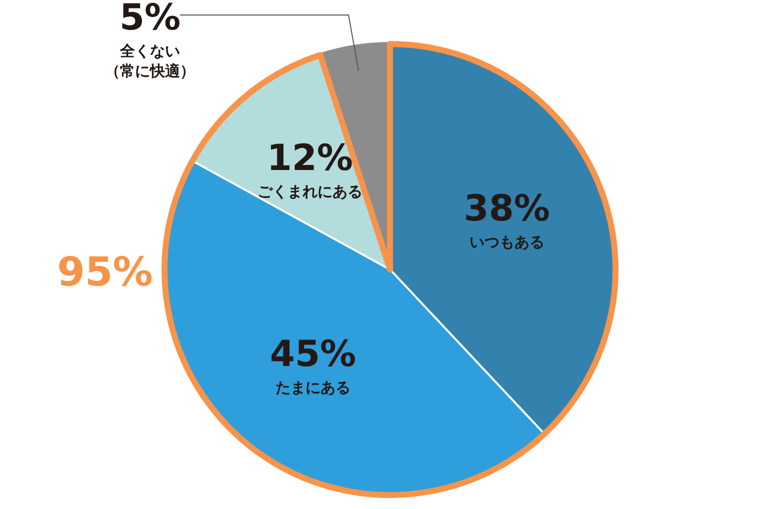 This screenshot has height=509, width=780. Describe the element at coordinates (507, 209) in the screenshot. I see `data-label: 38%` at that location.